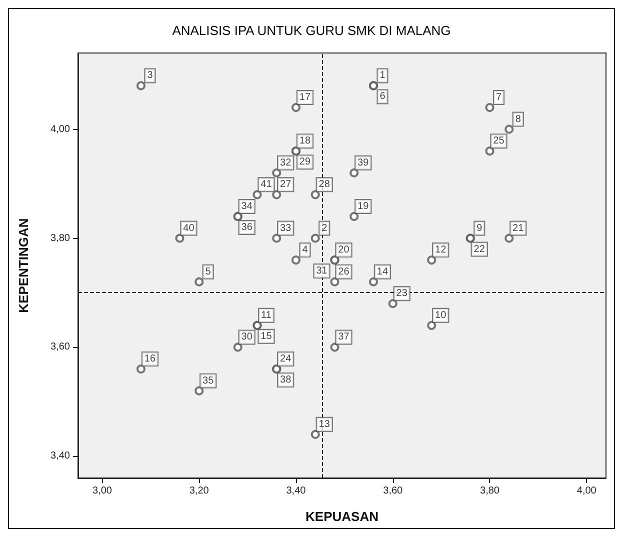 Image resolution: width=625 pixels, height=537 pixels. I want to click on annotation: 4, so click(305, 250).